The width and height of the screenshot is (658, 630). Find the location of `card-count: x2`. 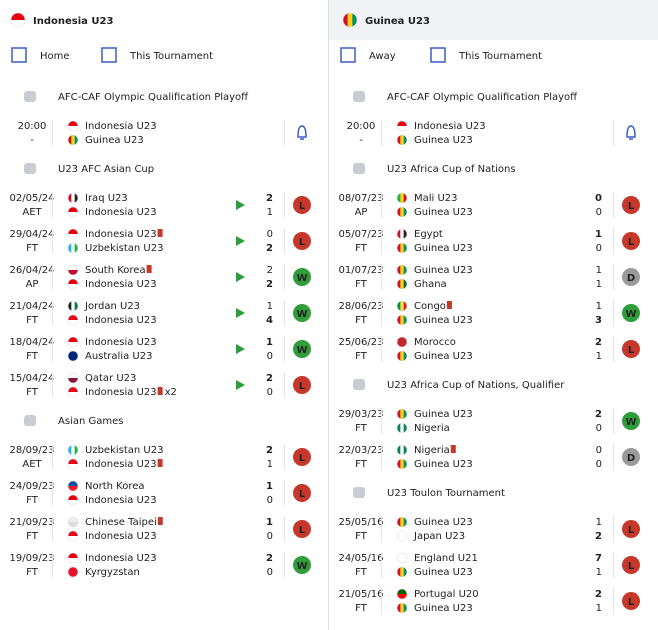

card-count: x2 is located at coordinates (171, 392).